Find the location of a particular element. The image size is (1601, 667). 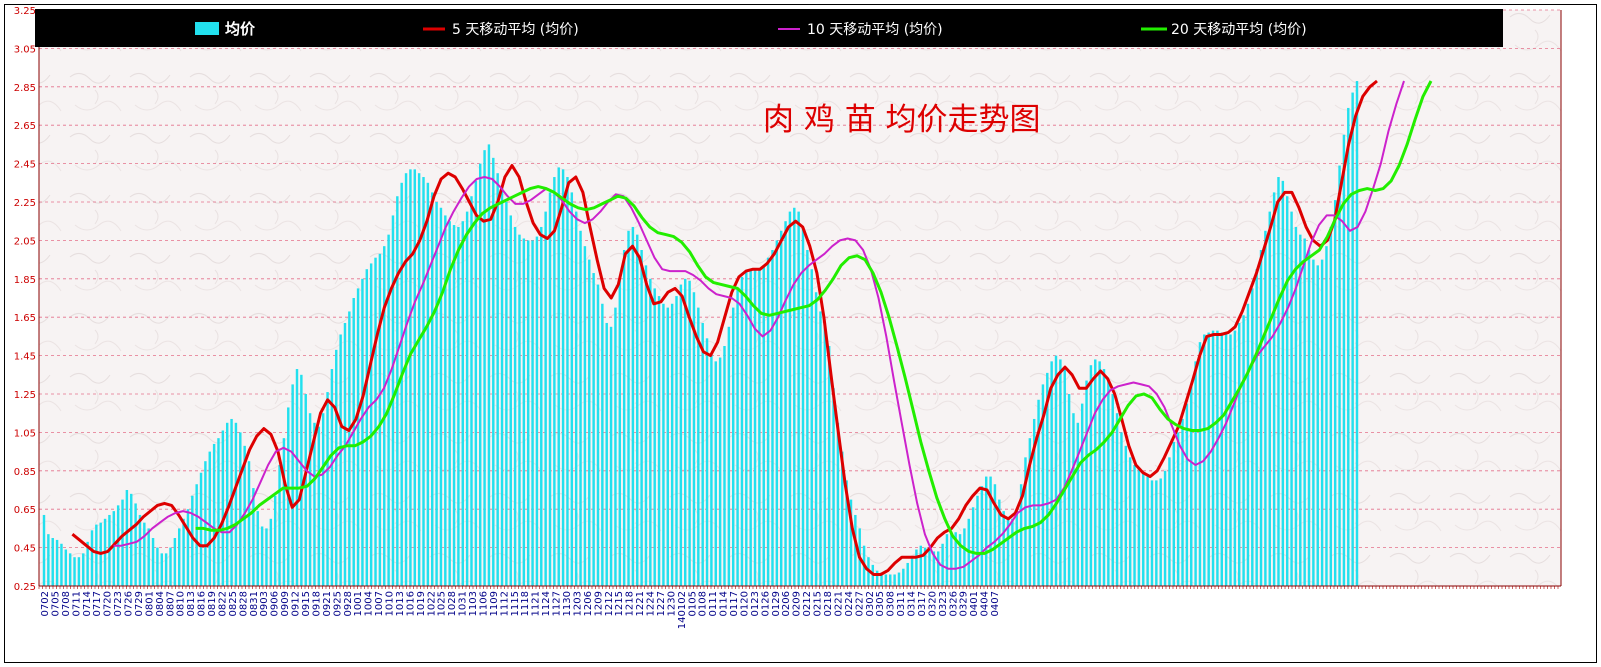

x-tick-label: 0123 is located at coordinates (755, 603).